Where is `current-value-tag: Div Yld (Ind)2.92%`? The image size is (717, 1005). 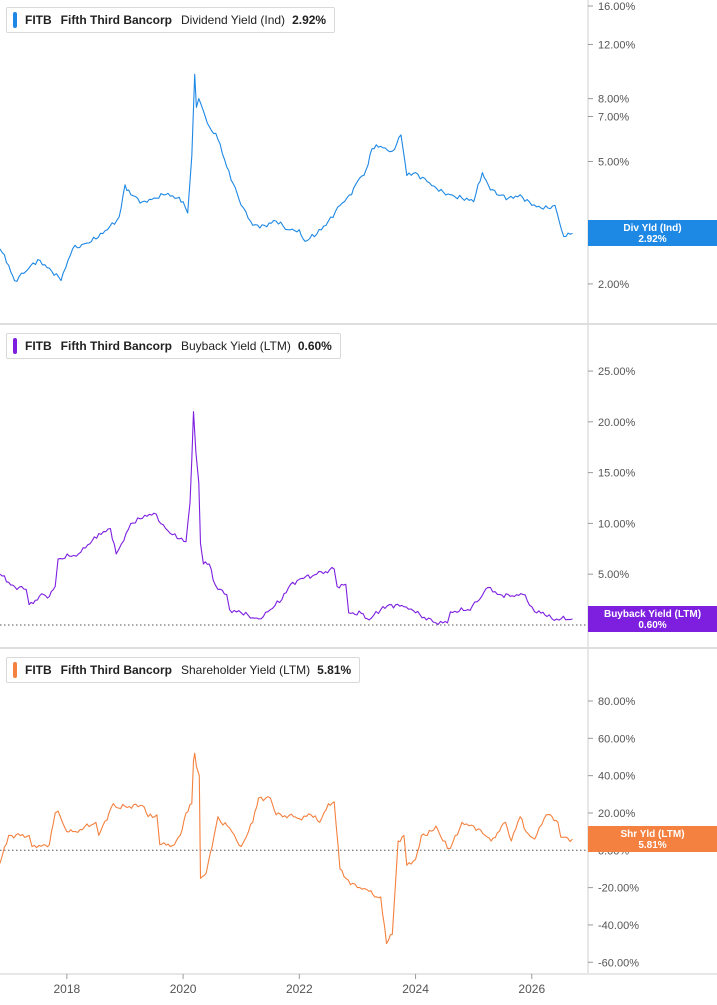 current-value-tag: Div Yld (Ind)2.92% is located at coordinates (652, 233).